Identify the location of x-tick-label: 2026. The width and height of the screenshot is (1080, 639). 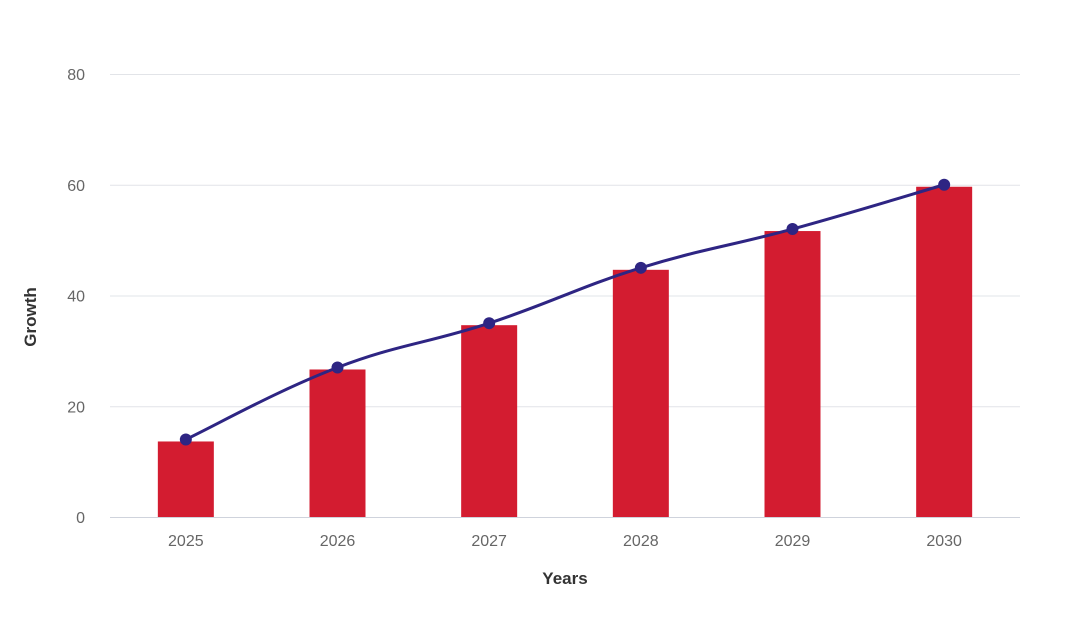
(338, 541).